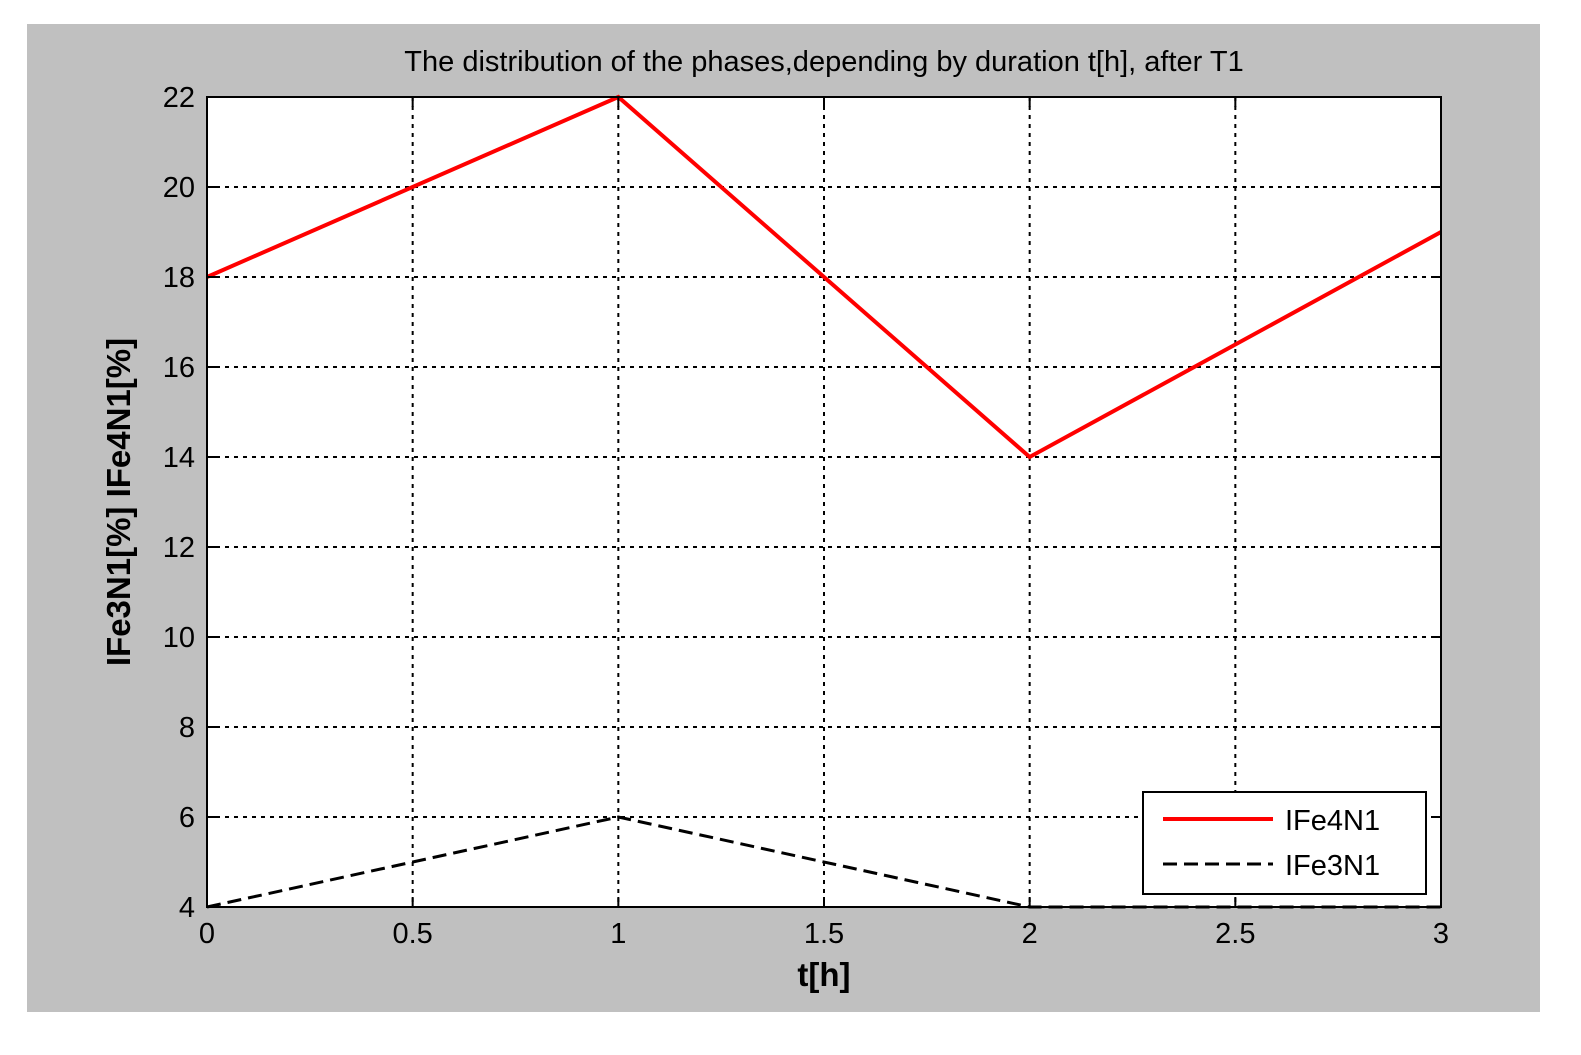  What do you see at coordinates (207, 934) in the screenshot?
I see `x-tick-label: 0` at bounding box center [207, 934].